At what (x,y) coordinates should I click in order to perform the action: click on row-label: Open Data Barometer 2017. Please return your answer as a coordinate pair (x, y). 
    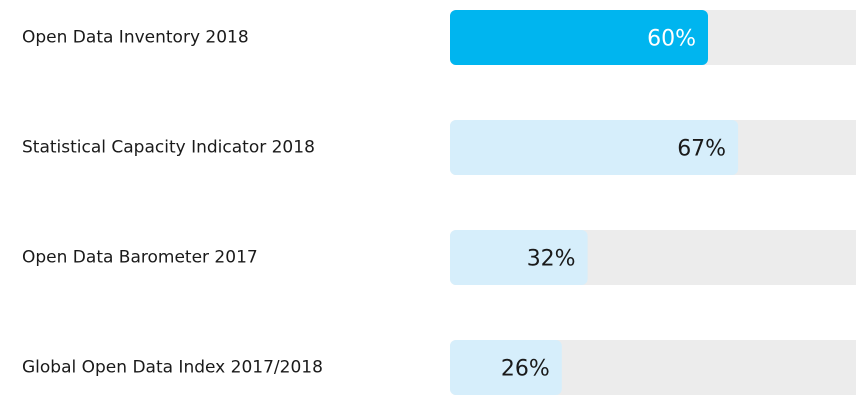
    Looking at the image, I should click on (140, 258).